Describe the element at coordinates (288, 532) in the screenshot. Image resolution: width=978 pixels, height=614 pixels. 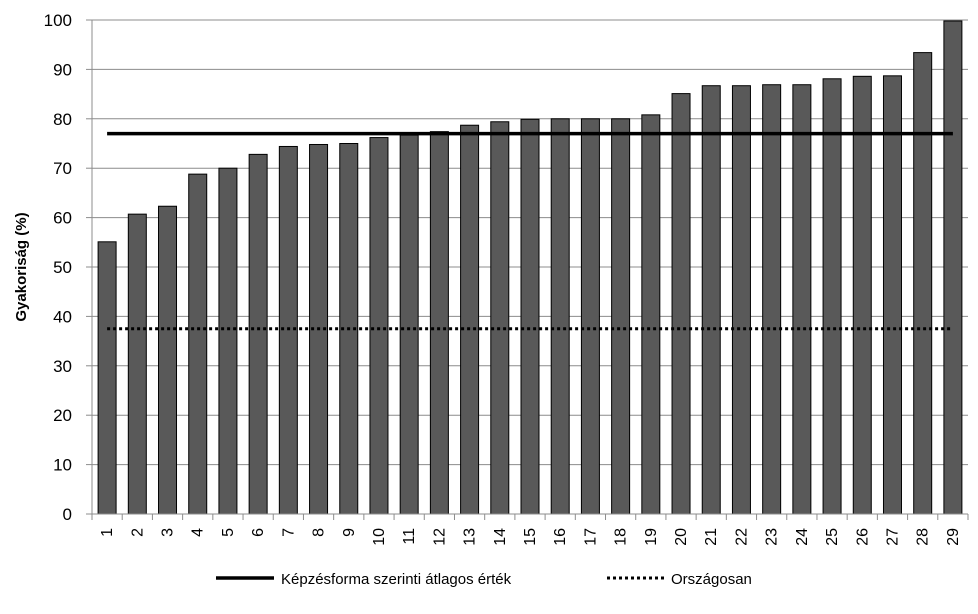
I see `x-tick-label: 7` at that location.